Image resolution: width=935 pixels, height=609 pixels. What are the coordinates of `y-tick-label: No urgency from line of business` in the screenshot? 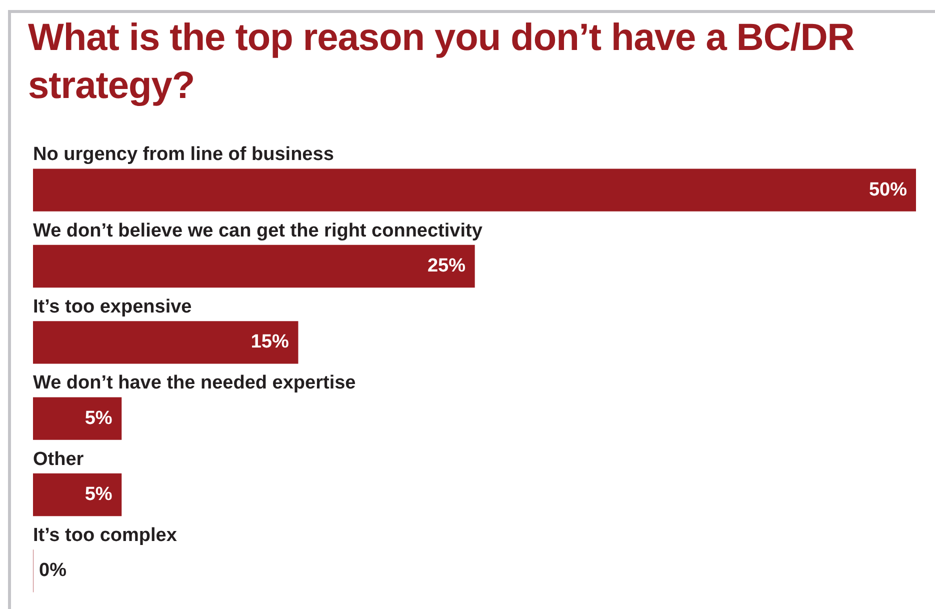 It's located at (183, 155).